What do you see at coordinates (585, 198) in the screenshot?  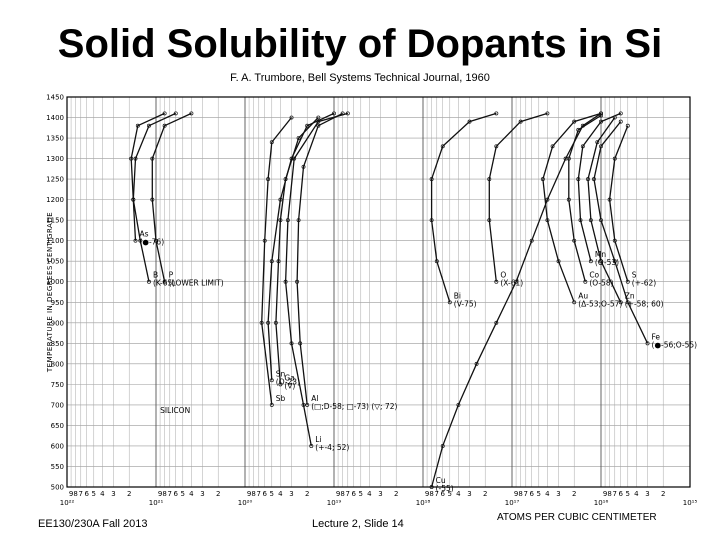 I see `curve-co` at bounding box center [585, 198].